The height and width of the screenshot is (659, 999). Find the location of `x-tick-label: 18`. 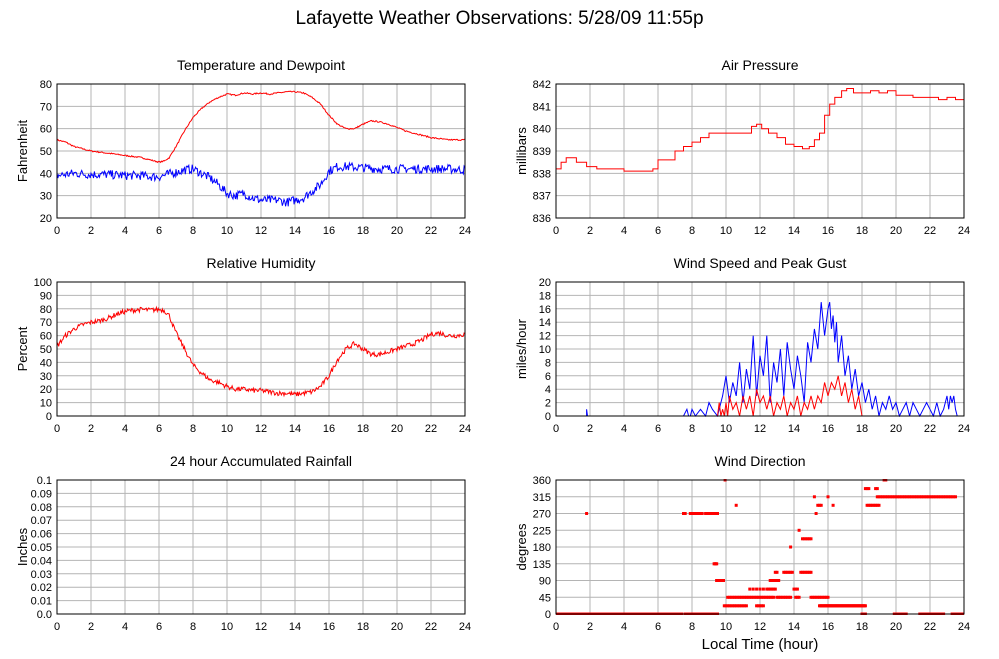

x-tick-label: 18 is located at coordinates (862, 231).